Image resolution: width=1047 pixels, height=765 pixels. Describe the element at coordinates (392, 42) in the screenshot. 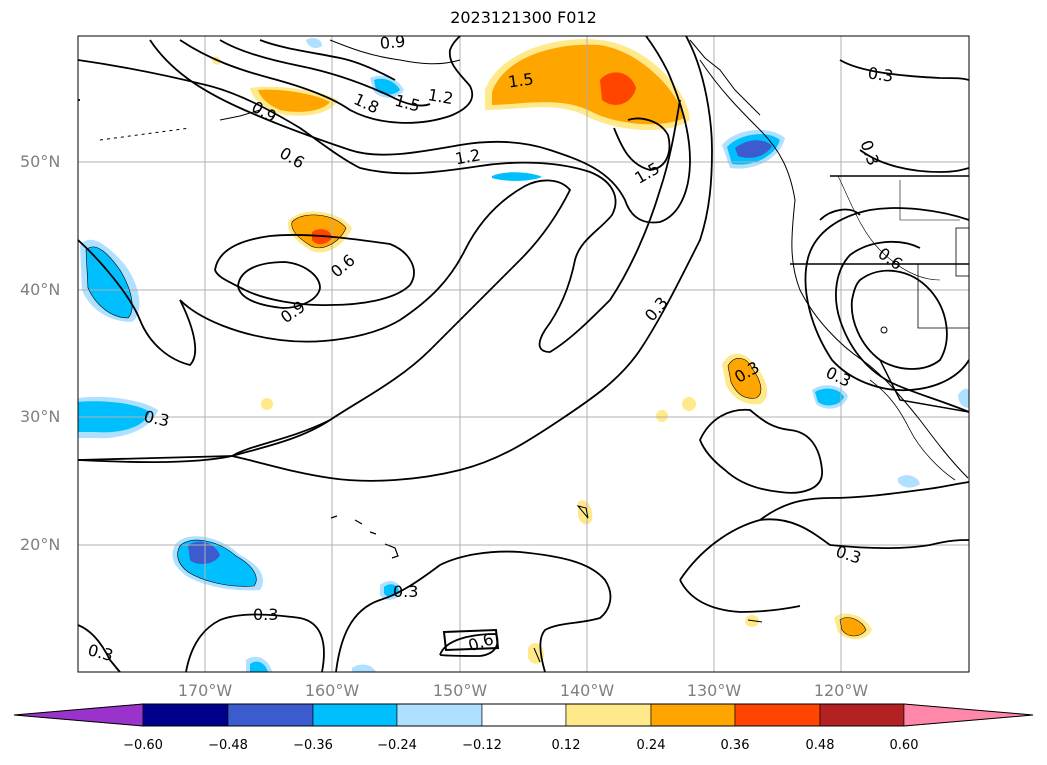

I see `contour-label: 0.9` at that location.